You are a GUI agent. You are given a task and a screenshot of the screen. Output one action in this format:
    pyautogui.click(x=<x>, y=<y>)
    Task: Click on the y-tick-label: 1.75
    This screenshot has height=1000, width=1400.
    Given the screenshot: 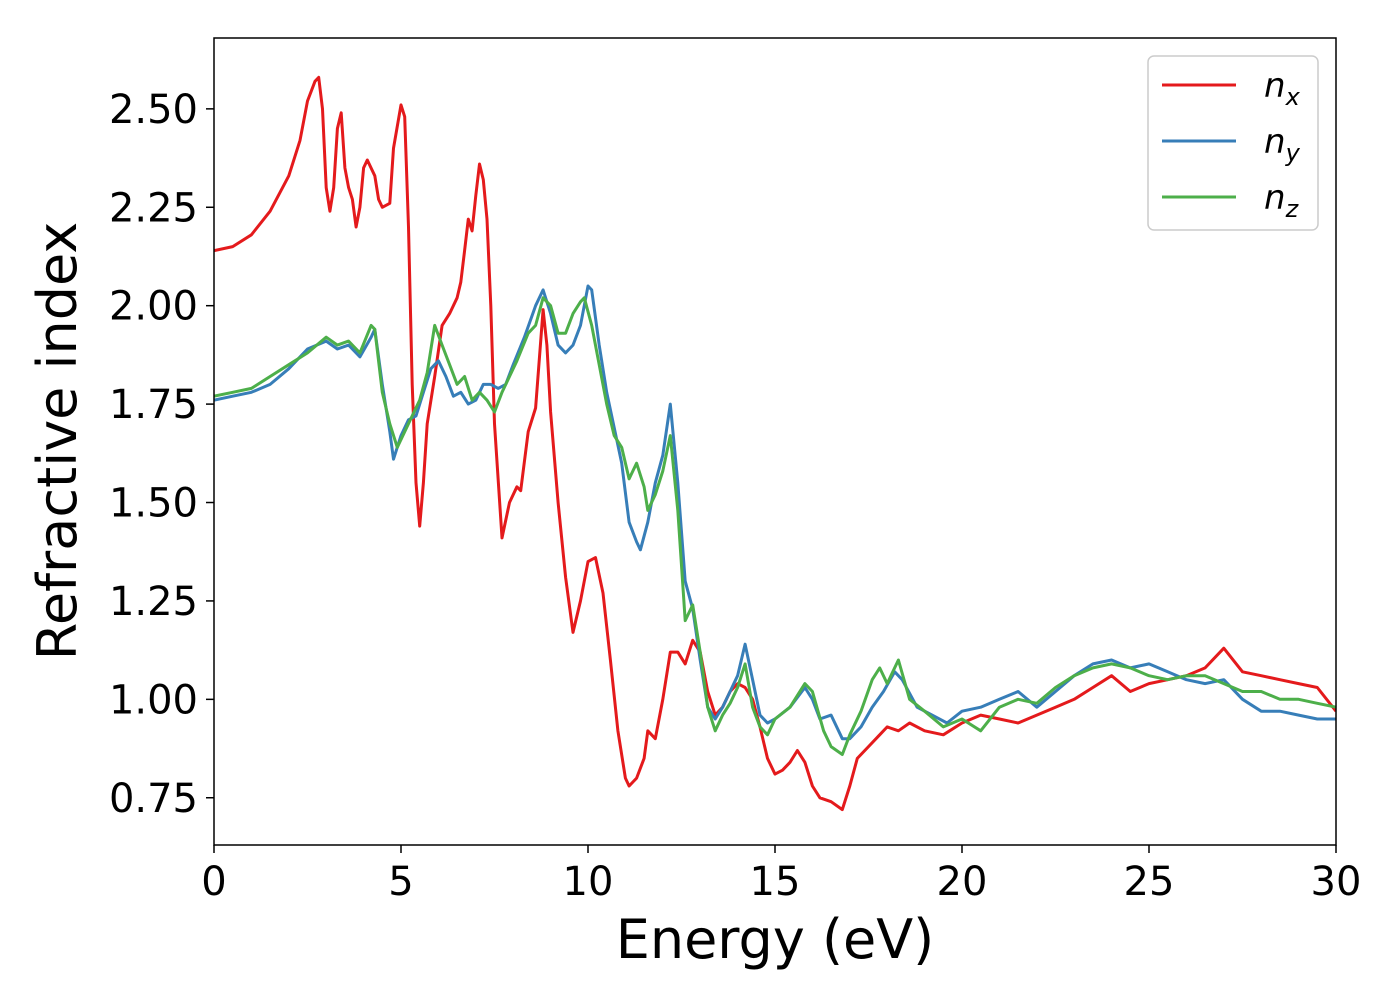 What is the action you would take?
    pyautogui.click(x=153, y=405)
    